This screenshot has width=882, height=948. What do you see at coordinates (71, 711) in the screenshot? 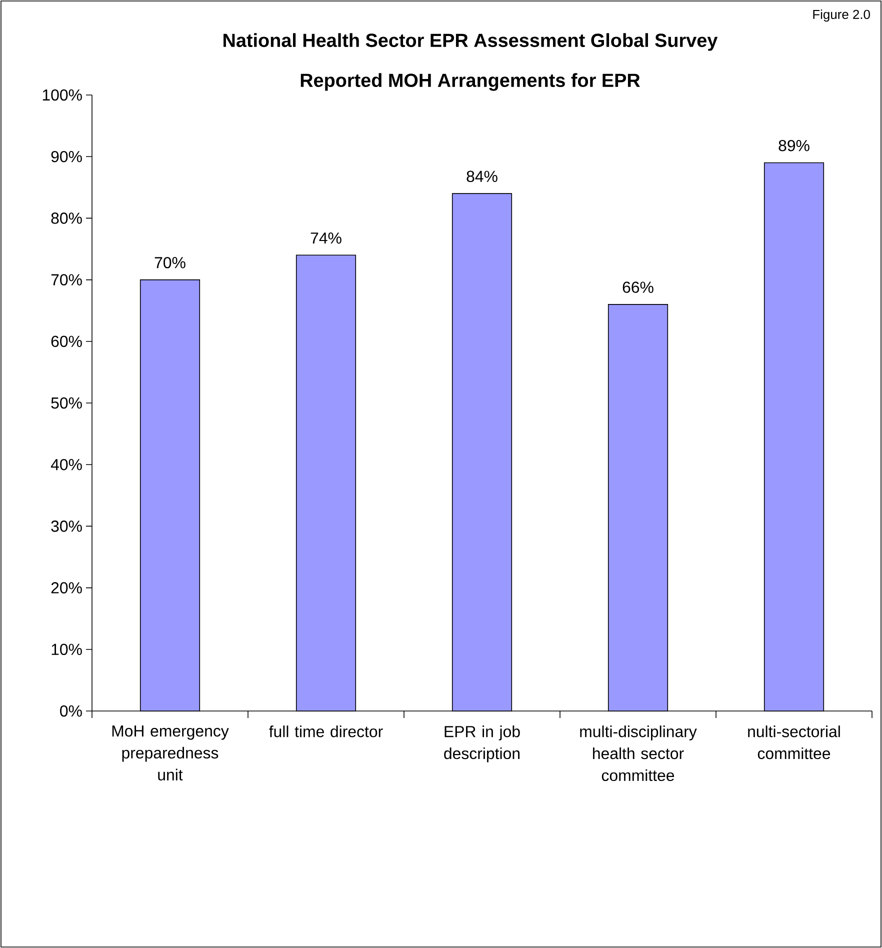
I see `y-tick-label: 0%` at bounding box center [71, 711].